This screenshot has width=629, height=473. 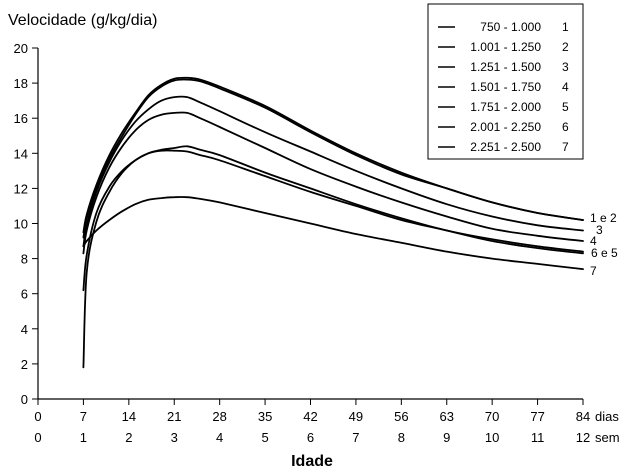 What do you see at coordinates (24, 294) in the screenshot?
I see `y-tick-label: 6` at bounding box center [24, 294].